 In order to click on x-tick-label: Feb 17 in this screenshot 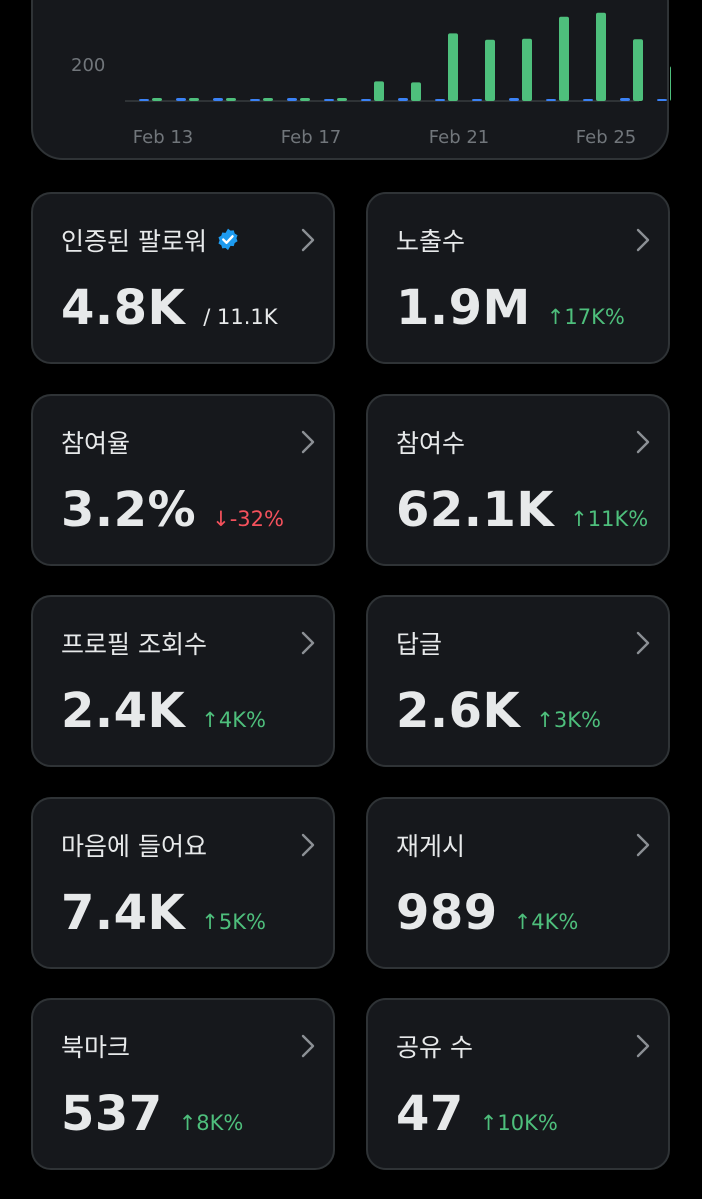, I will do `click(311, 137)`.